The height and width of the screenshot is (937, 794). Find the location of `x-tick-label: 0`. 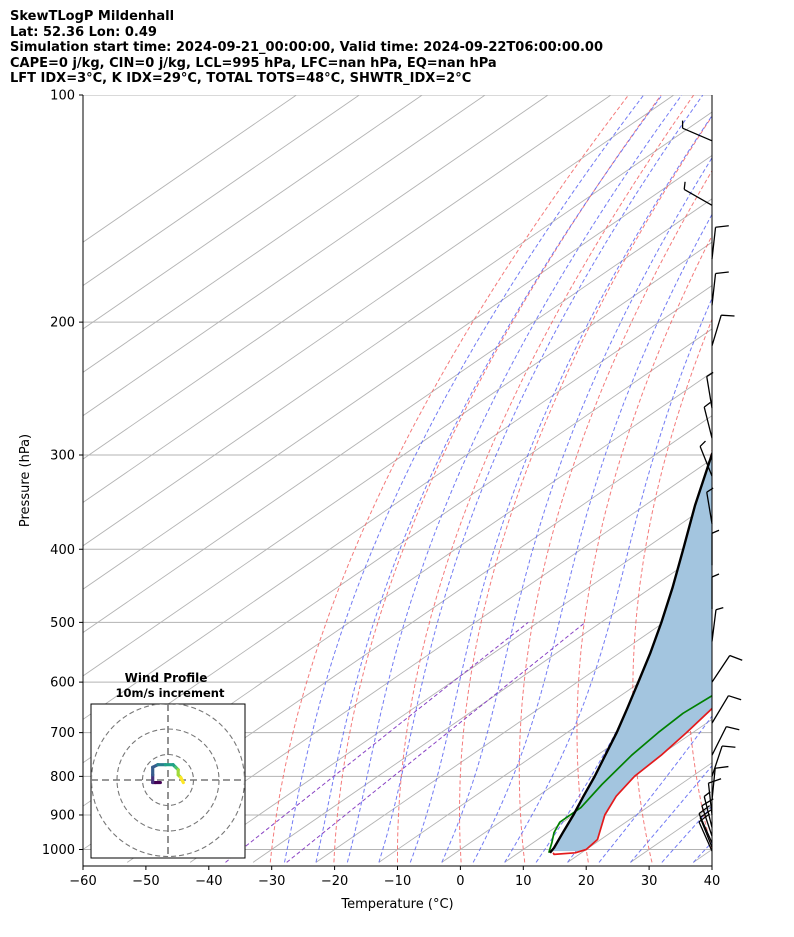

x-tick-label: 0 is located at coordinates (460, 881).